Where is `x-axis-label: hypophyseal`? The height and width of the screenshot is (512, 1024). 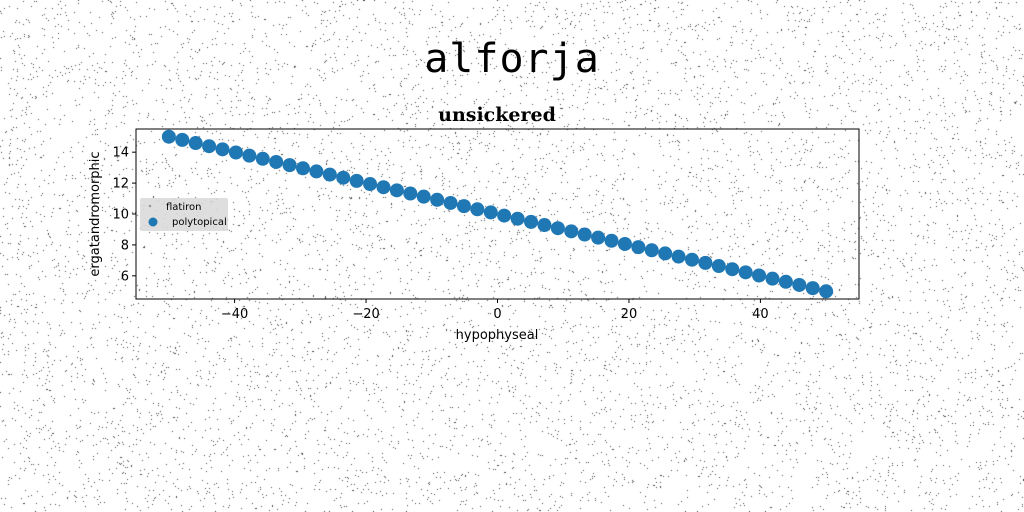
x-axis-label: hypophyseal is located at coordinates (497, 335).